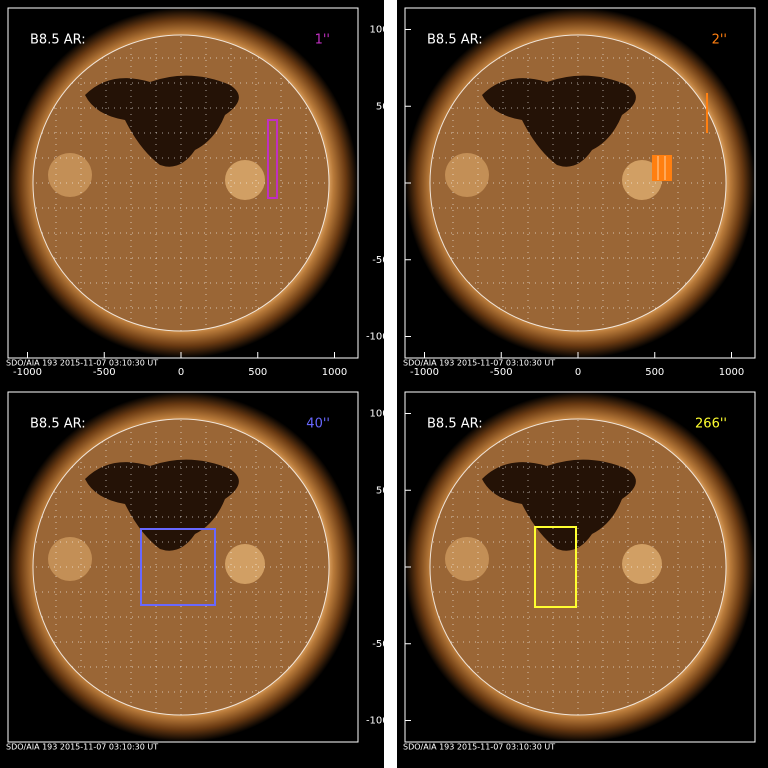 The image size is (768, 768). Describe the element at coordinates (322, 40) in the screenshot. I see `panel-label: 1''` at that location.